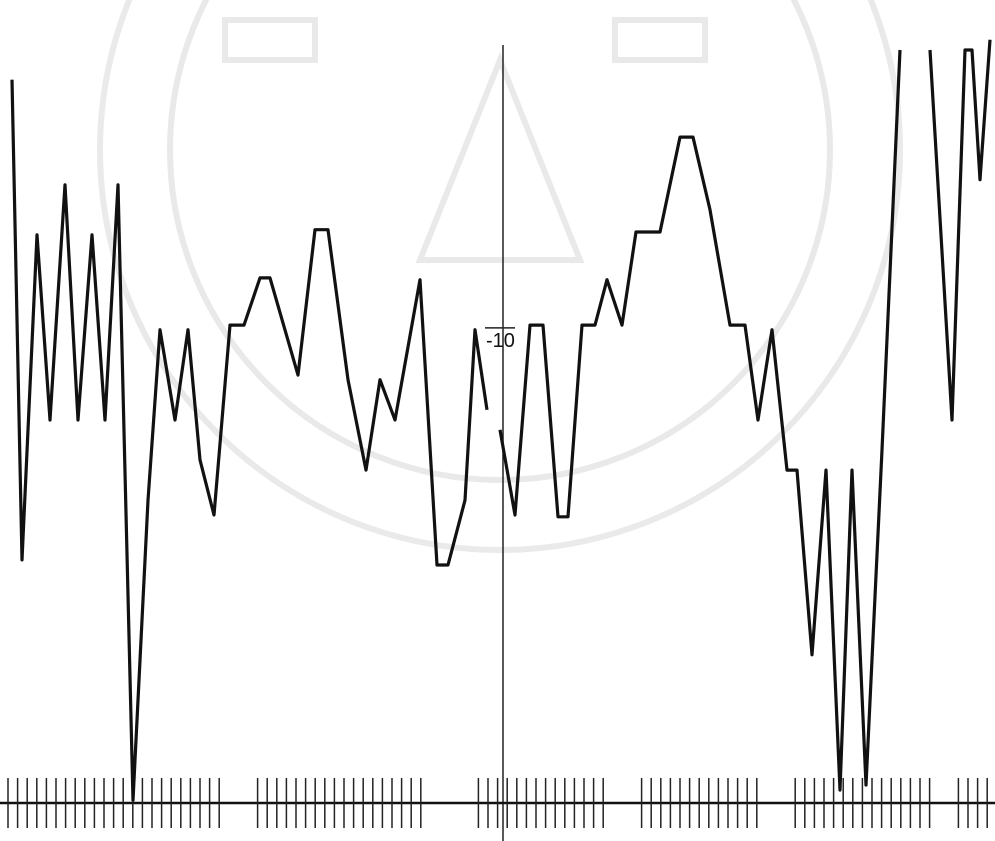  I want to click on y-tick-label: -10, so click(500, 341).